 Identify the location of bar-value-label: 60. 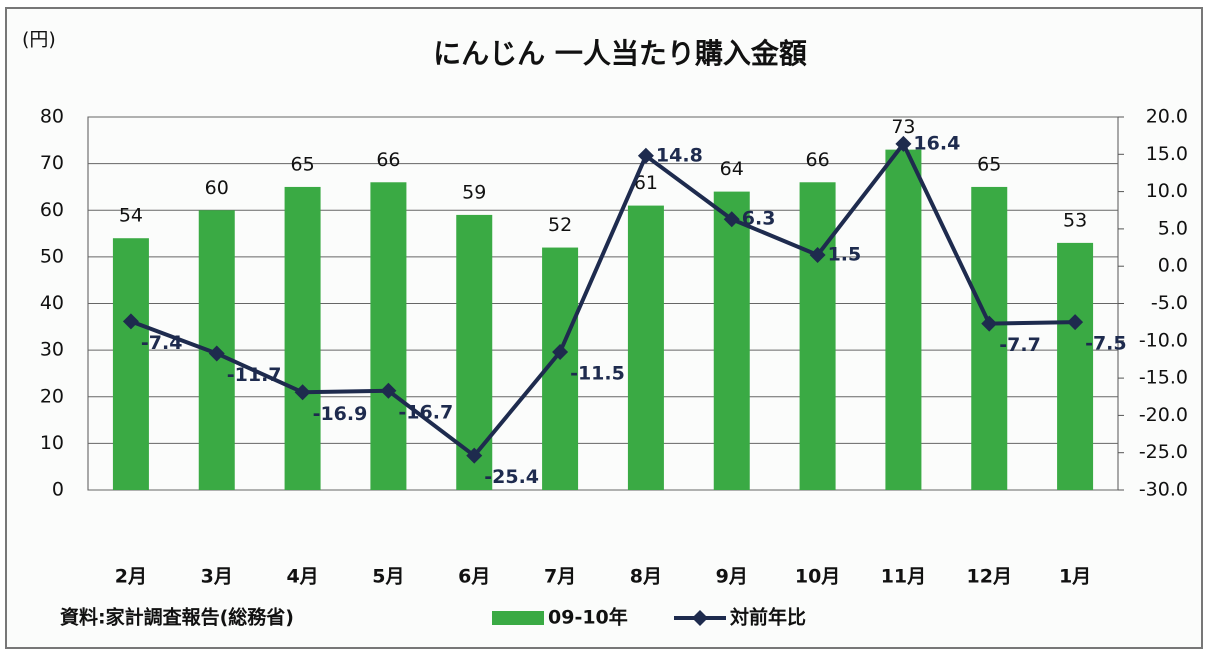
(217, 188).